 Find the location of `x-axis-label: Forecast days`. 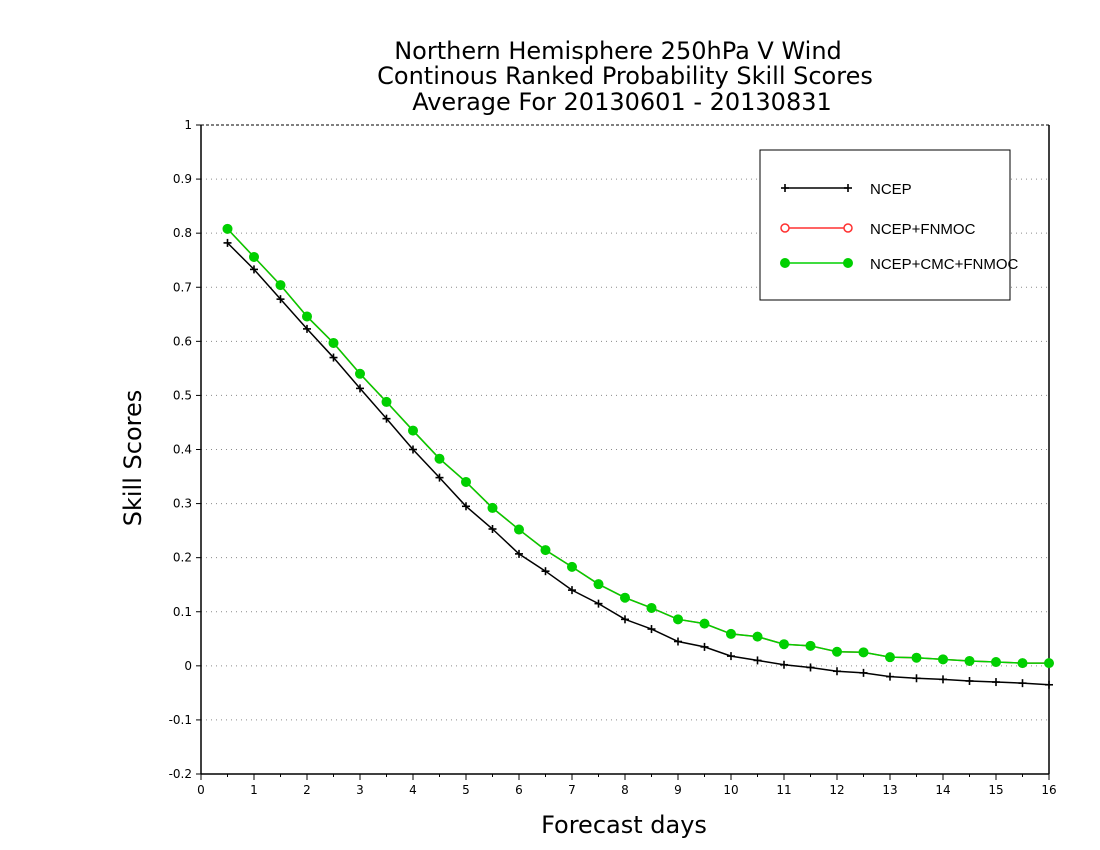

x-axis-label: Forecast days is located at coordinates (624, 825).